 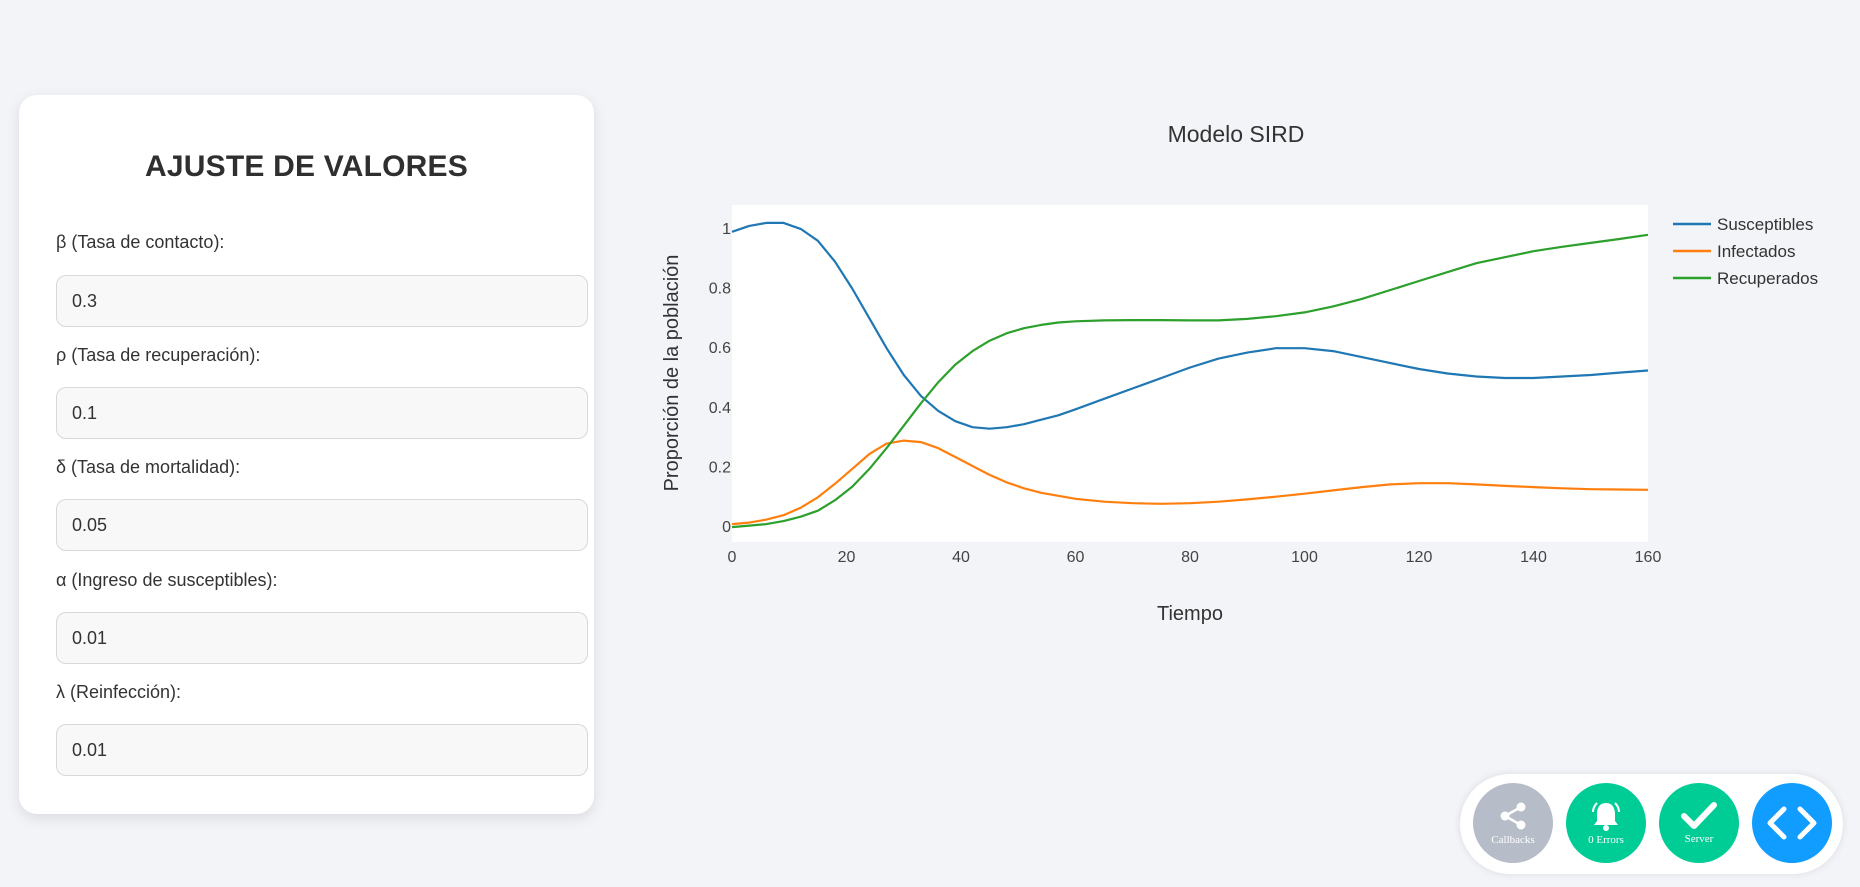 What do you see at coordinates (1756, 251) in the screenshot?
I see `legend-label: Infectados` at bounding box center [1756, 251].